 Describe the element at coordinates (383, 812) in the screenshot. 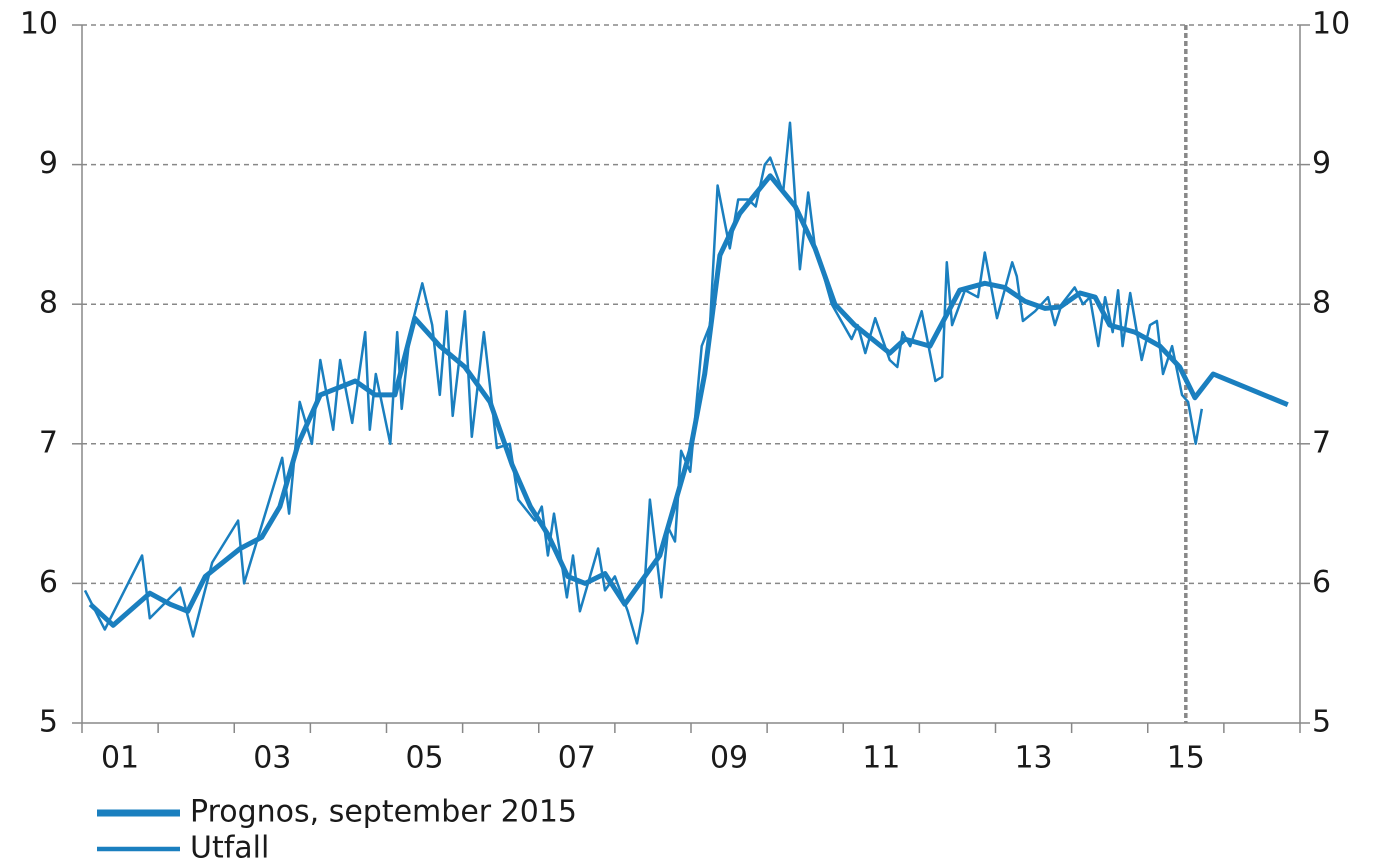

I see `legend-label: Prognos, september 2015` at that location.